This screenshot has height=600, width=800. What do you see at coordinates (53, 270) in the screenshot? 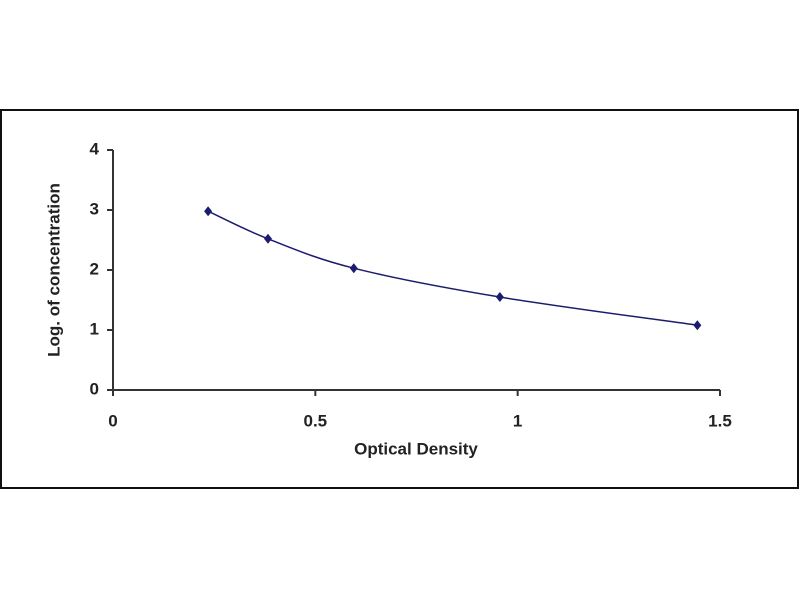
I see `y-axis-label: Log. of concentration` at bounding box center [53, 270].